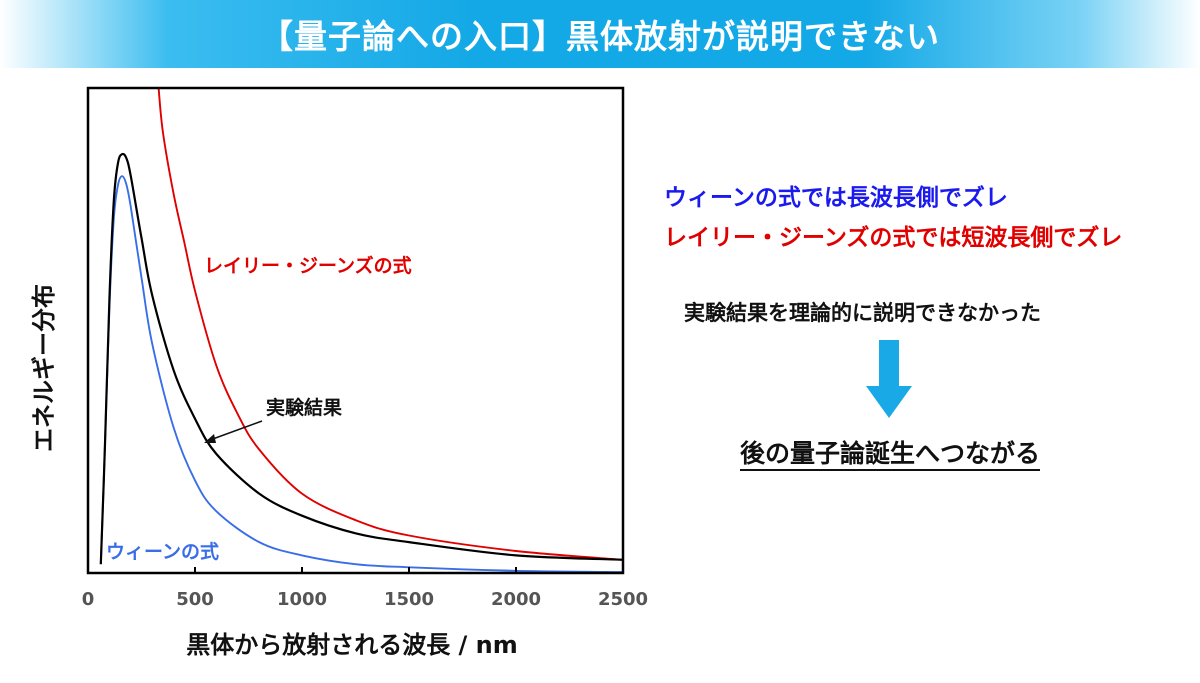  Describe the element at coordinates (233, 431) in the screenshot. I see `experiment-annotation-arrow` at that location.